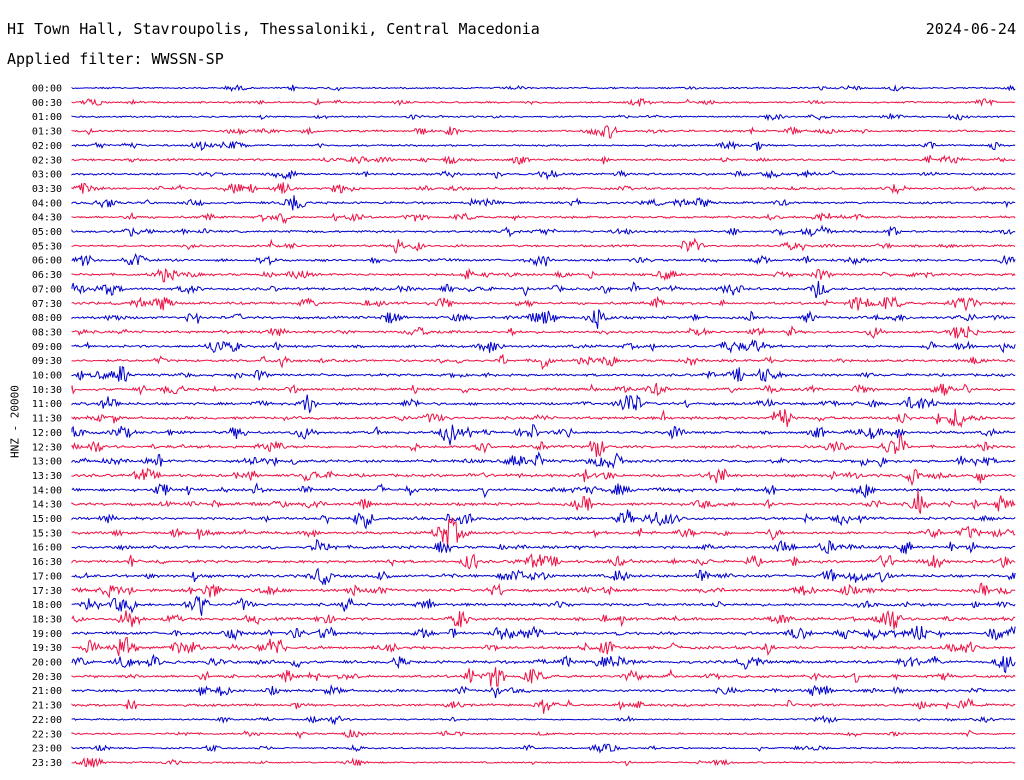  I want to click on time-tick-label: 09:00, so click(47, 347).